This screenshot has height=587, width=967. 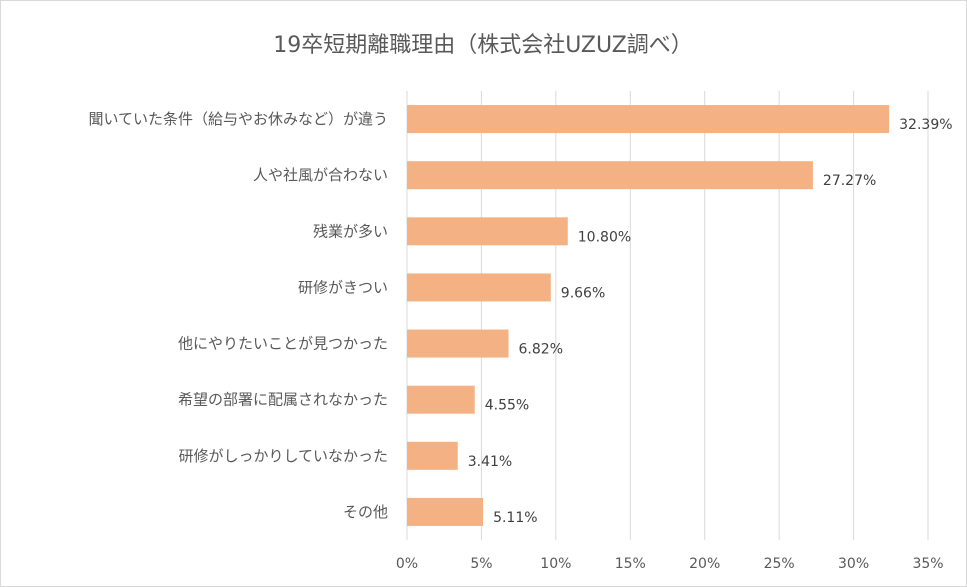 What do you see at coordinates (483, 45) in the screenshot?
I see `chart-title: 19卒短期離職理由（株式会社UZUZ調べ）` at bounding box center [483, 45].